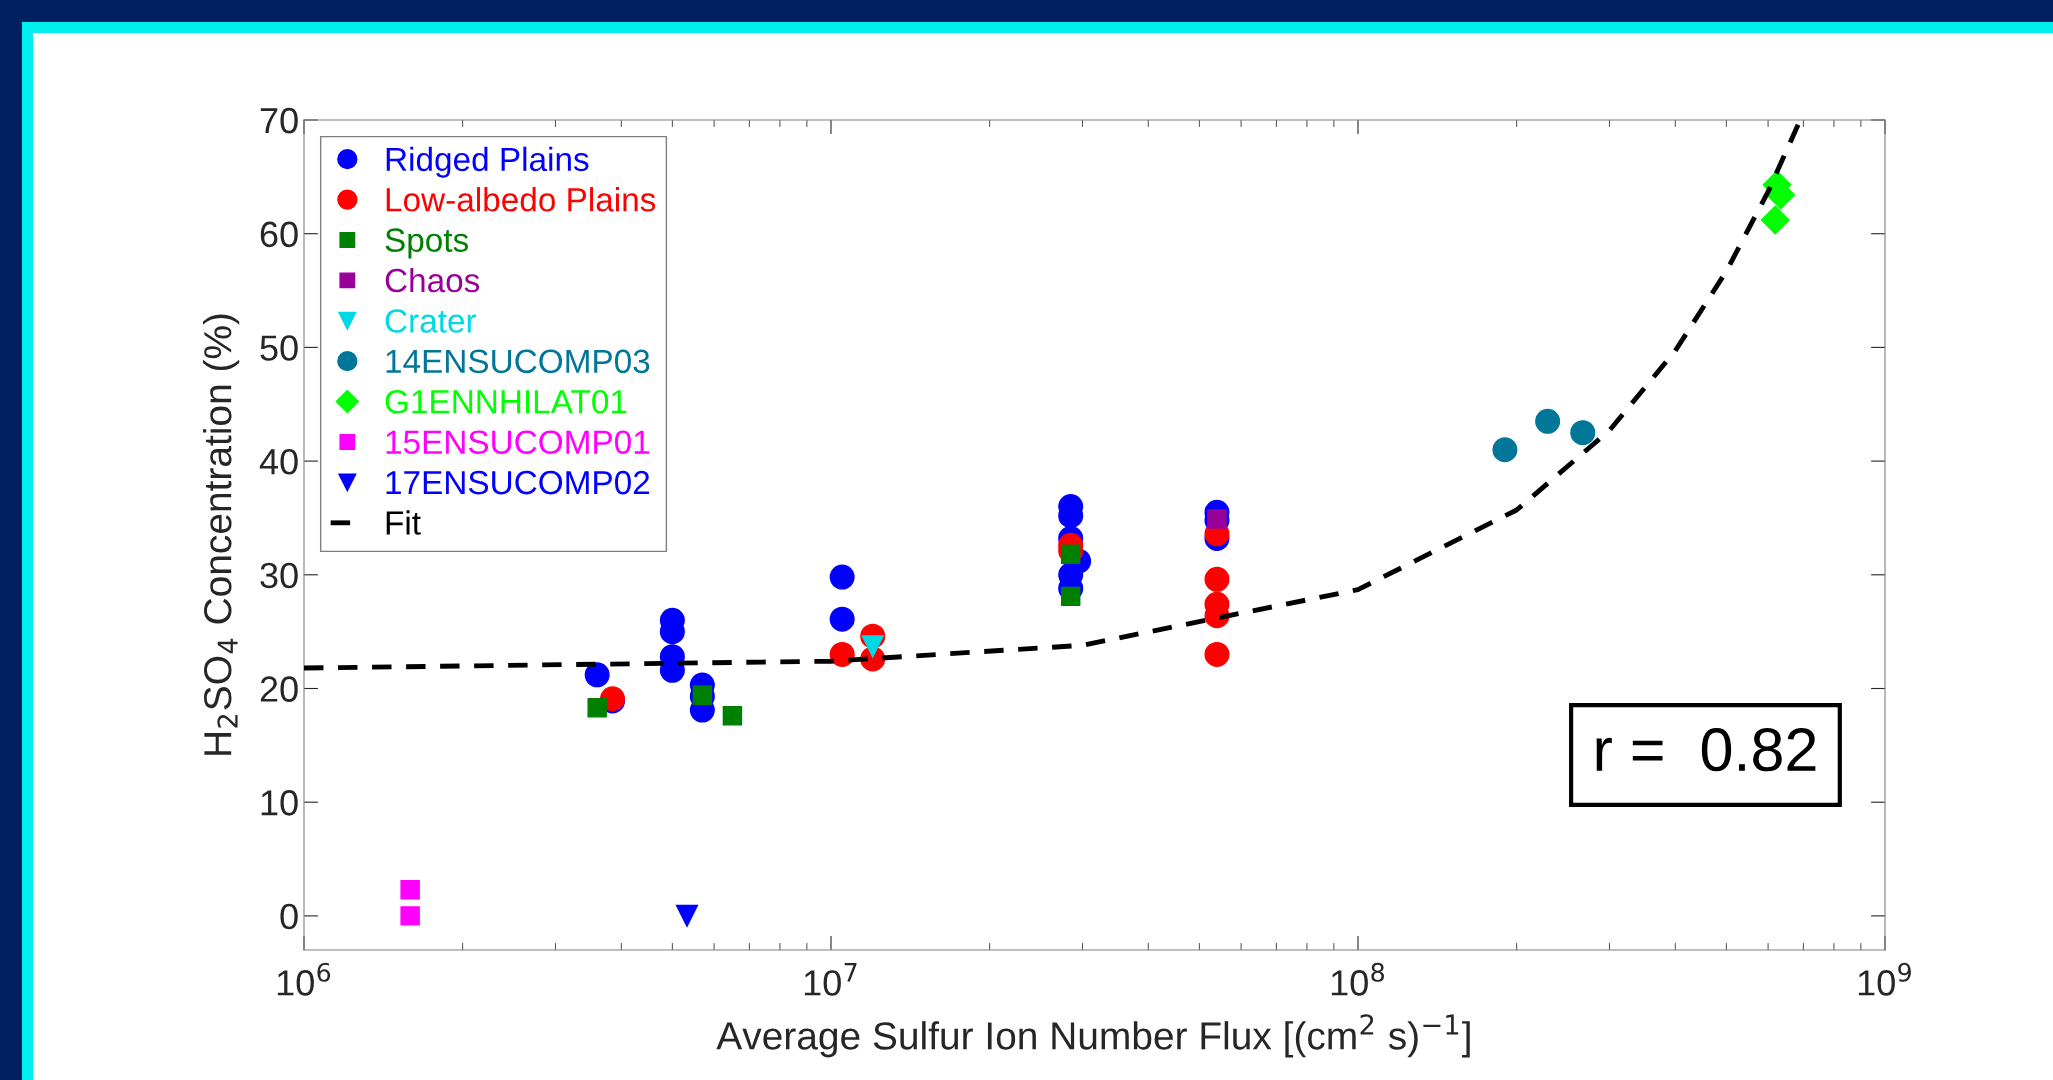 This screenshot has height=1080, width=2053. I want to click on y-tick-label: 20, so click(279, 689).